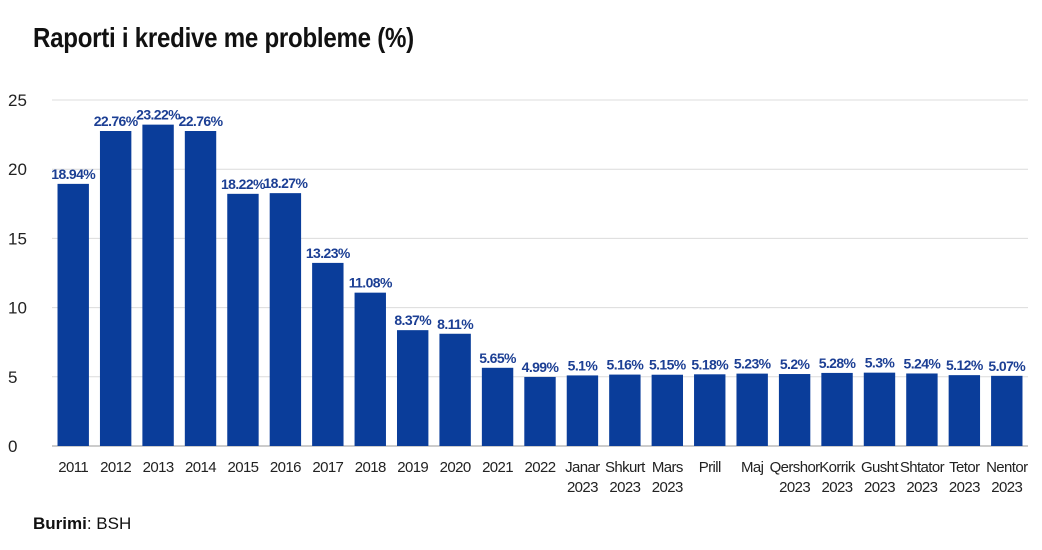 Image resolution: width=1042 pixels, height=550 pixels. Describe the element at coordinates (413, 320) in the screenshot. I see `data-label: 8.37%` at that location.